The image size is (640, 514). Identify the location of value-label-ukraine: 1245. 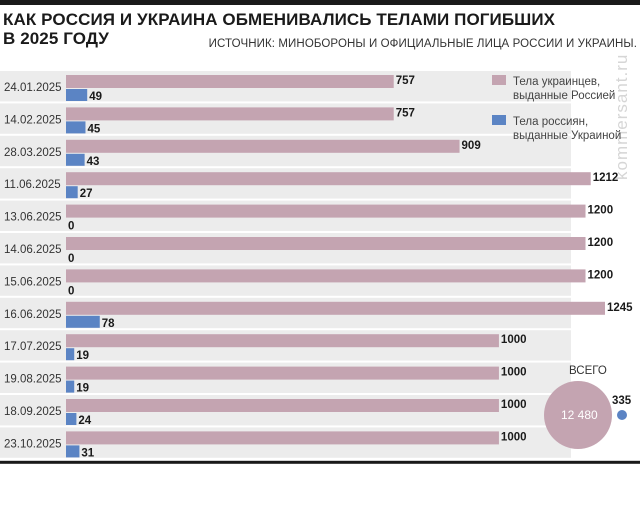
(620, 308).